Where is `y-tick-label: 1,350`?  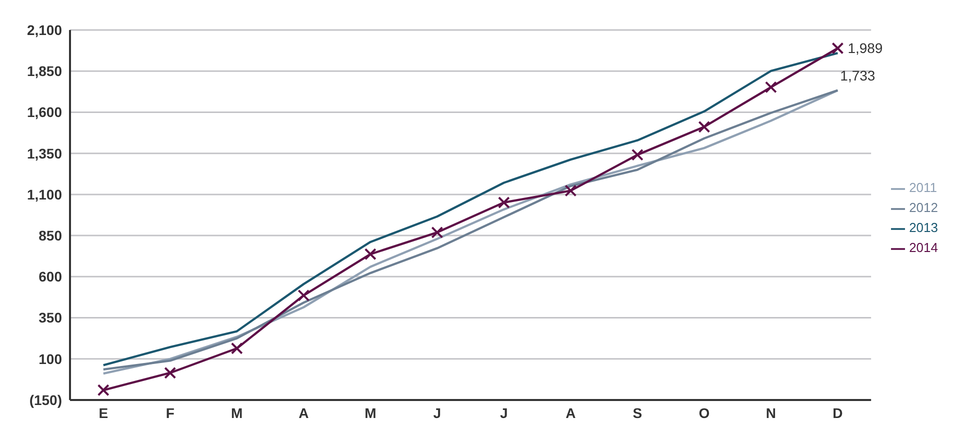 y-tick-label: 1,350 is located at coordinates (44, 153).